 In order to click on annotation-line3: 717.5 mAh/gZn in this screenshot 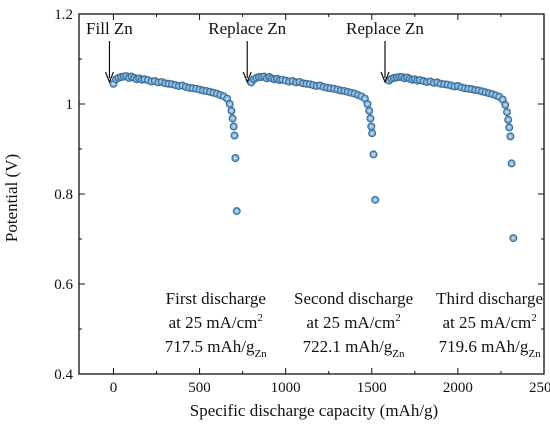, I will do `click(216, 348)`.